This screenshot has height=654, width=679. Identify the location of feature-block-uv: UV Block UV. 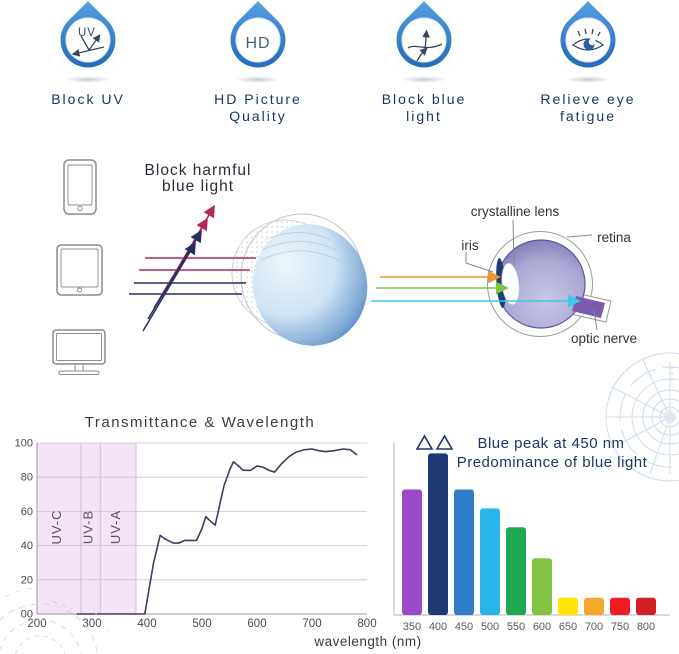
(88, 54).